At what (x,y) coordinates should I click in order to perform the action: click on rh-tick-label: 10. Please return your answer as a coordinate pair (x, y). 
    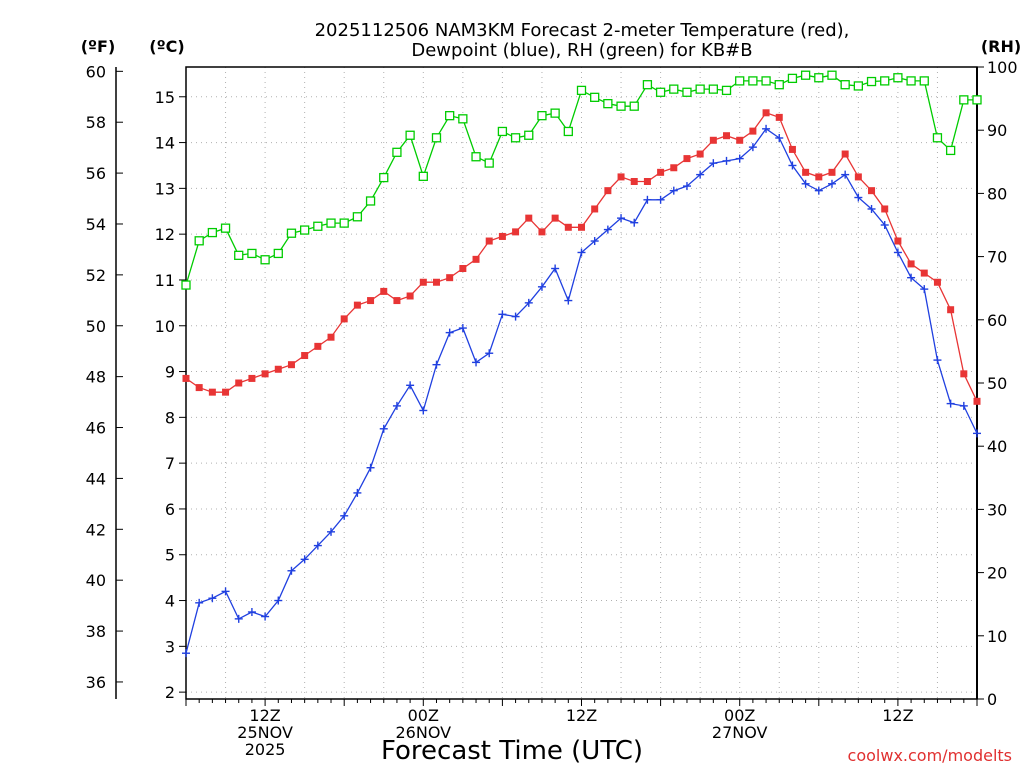
    Looking at the image, I should click on (997, 636).